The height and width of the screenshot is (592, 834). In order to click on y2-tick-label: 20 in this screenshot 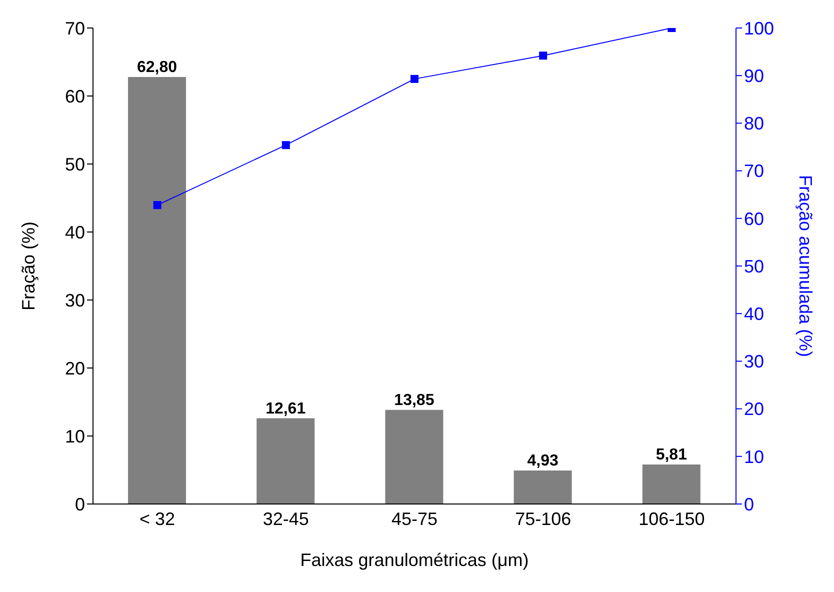, I will do `click(754, 409)`.